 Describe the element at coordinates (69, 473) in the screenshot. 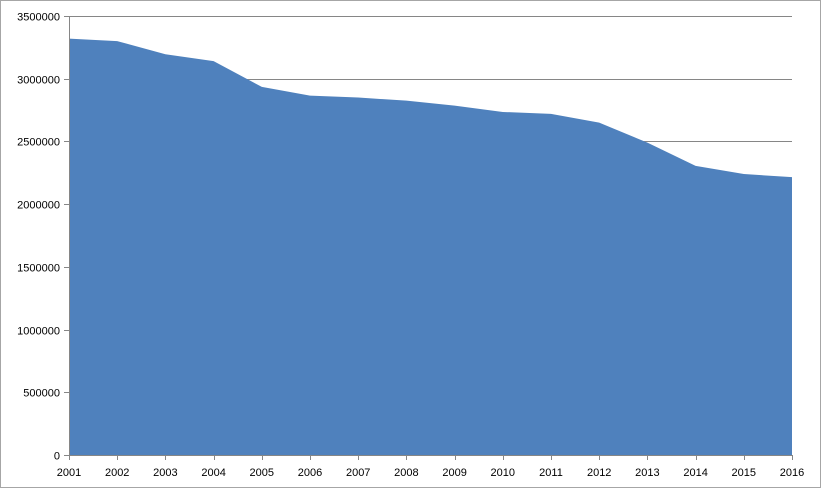

I see `x-tick-label: 2001` at that location.